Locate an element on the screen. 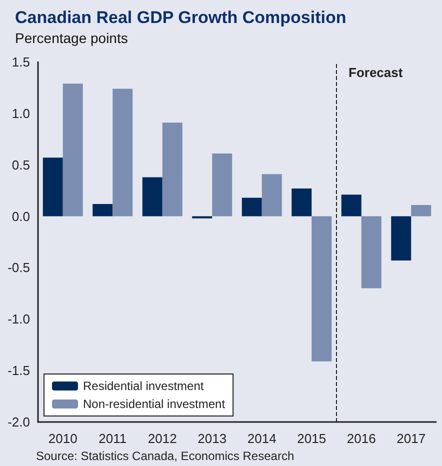  source-note: Source: Statistics Canada, Economics Research is located at coordinates (165, 456).